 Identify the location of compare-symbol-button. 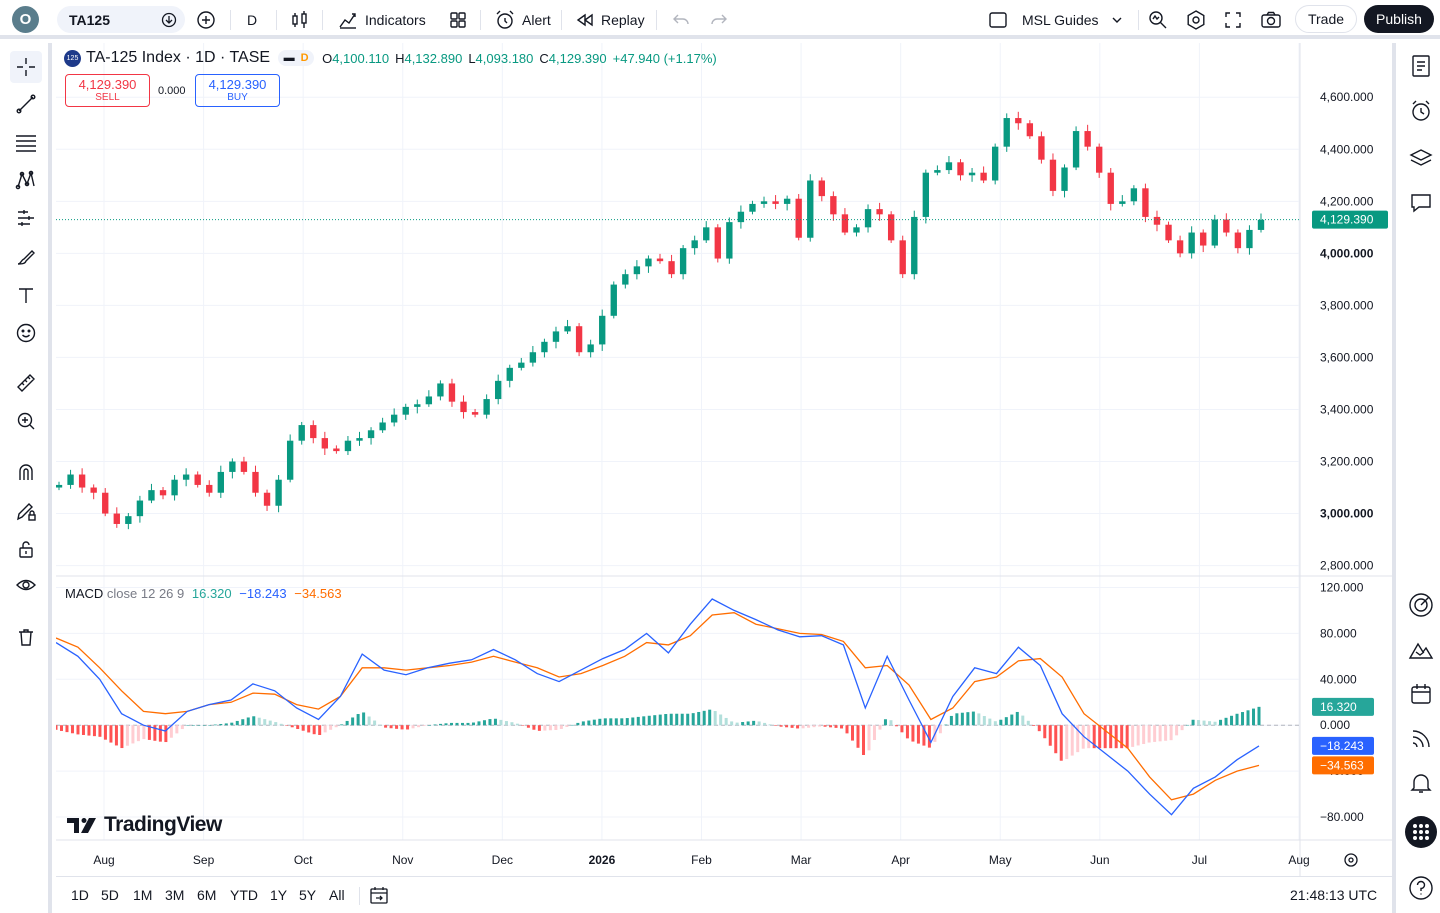
(206, 19).